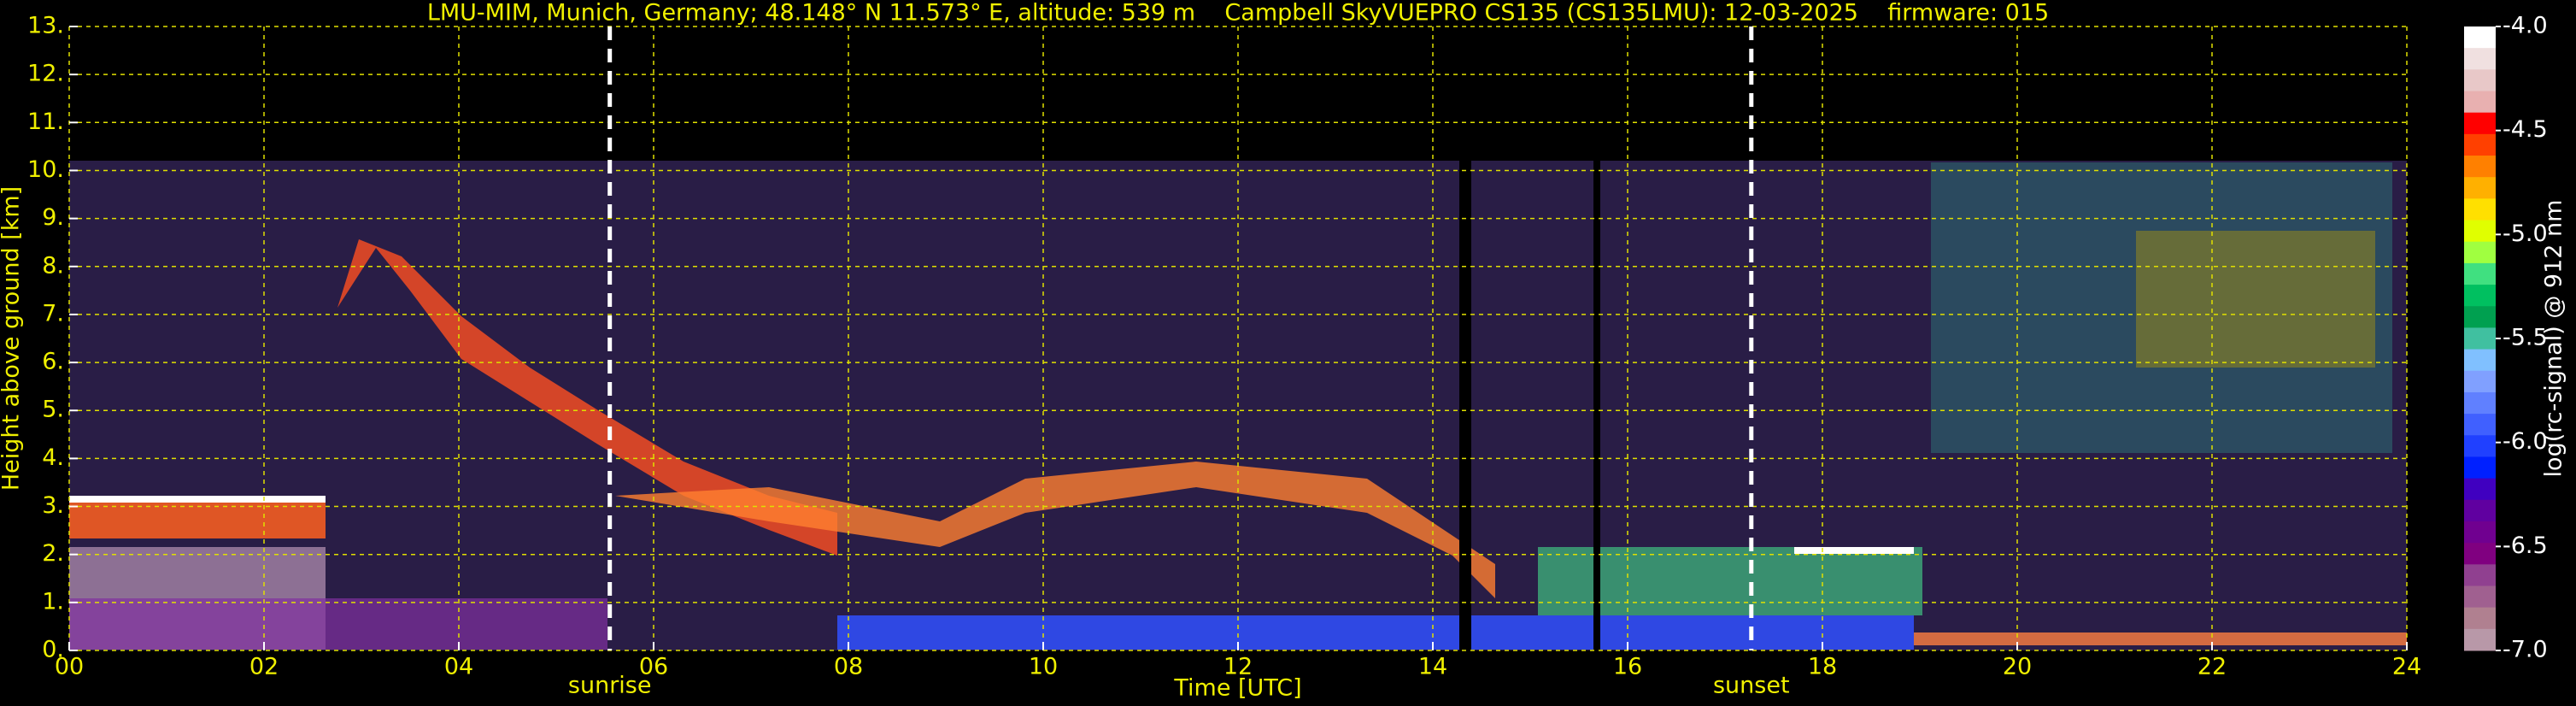 This screenshot has width=2576, height=706. What do you see at coordinates (2406, 667) in the screenshot?
I see `x-tick-label: 24` at bounding box center [2406, 667].